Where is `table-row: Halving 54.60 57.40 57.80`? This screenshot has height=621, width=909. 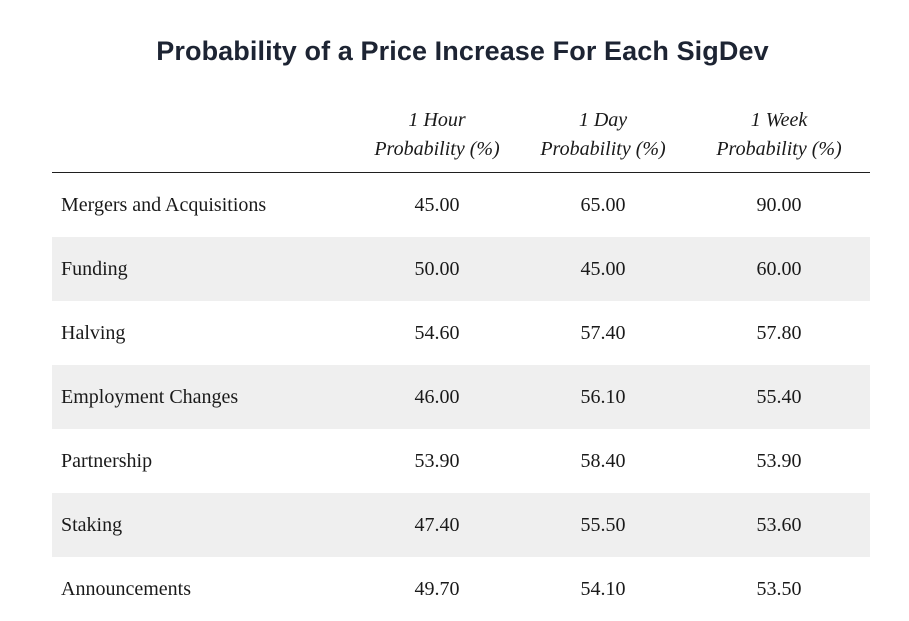
table-row: Halving 54.60 57.40 57.80 is located at coordinates (461, 333).